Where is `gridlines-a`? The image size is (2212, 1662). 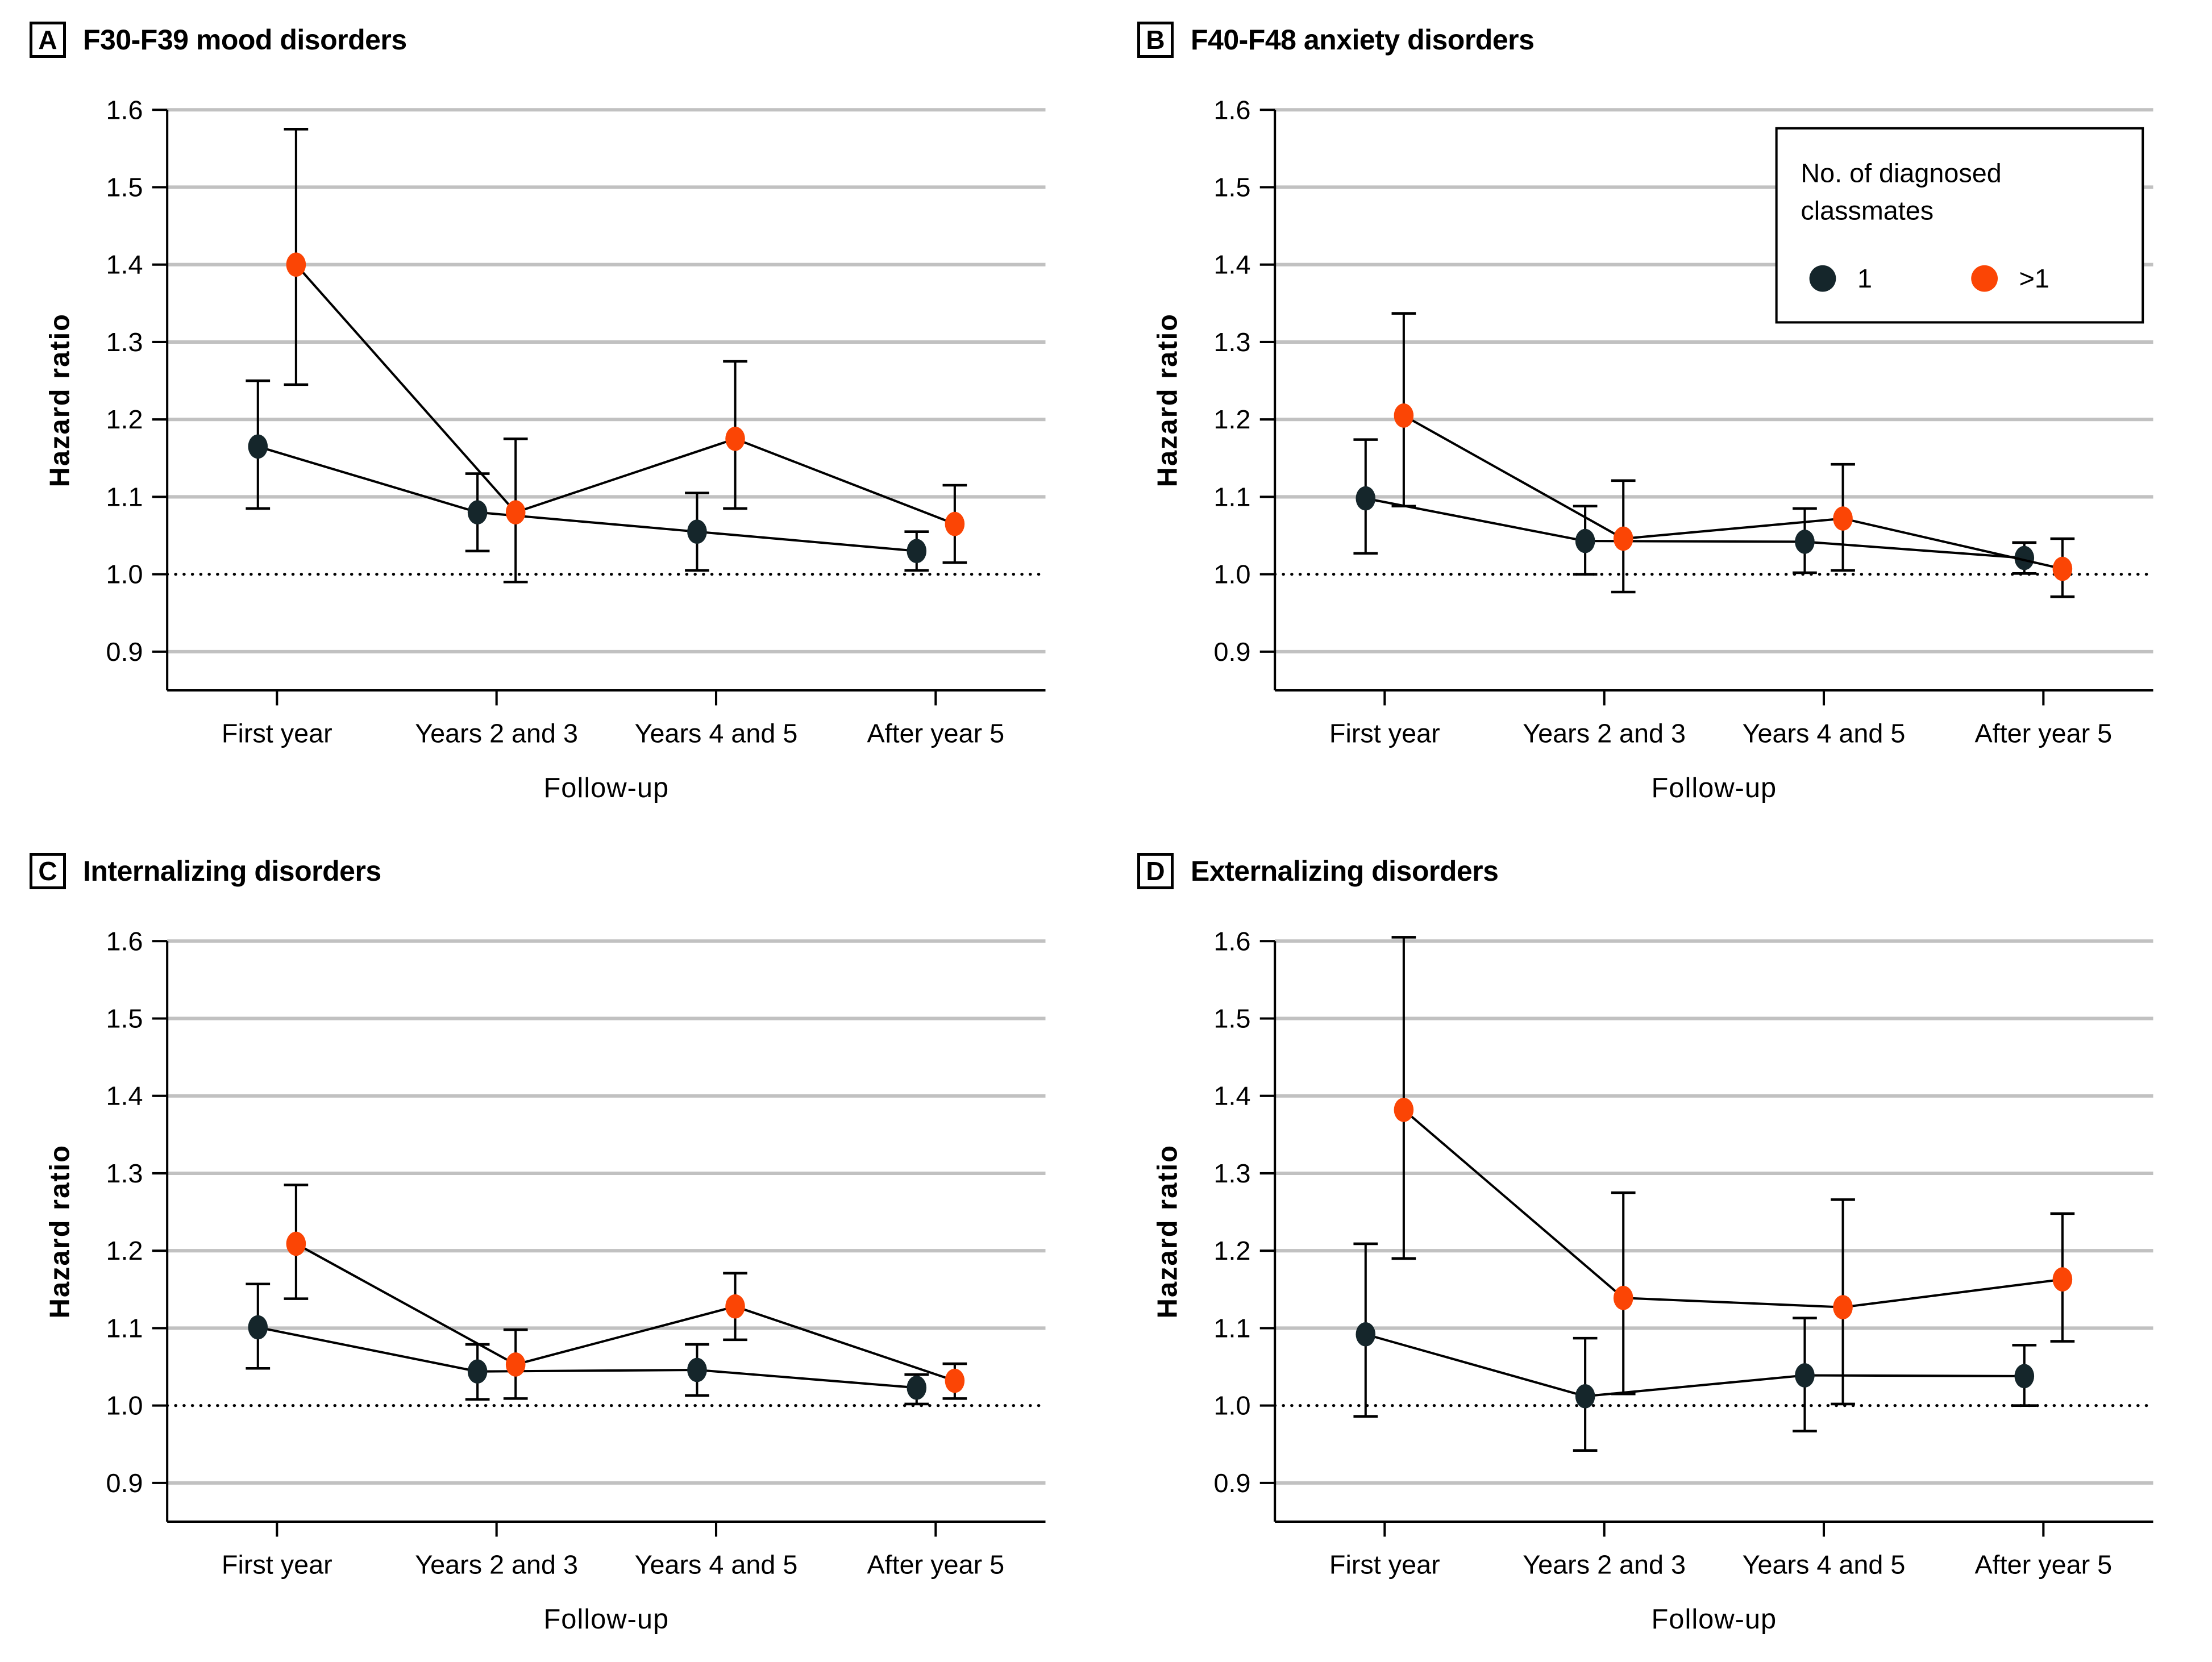
gridlines-a is located at coordinates (606, 380).